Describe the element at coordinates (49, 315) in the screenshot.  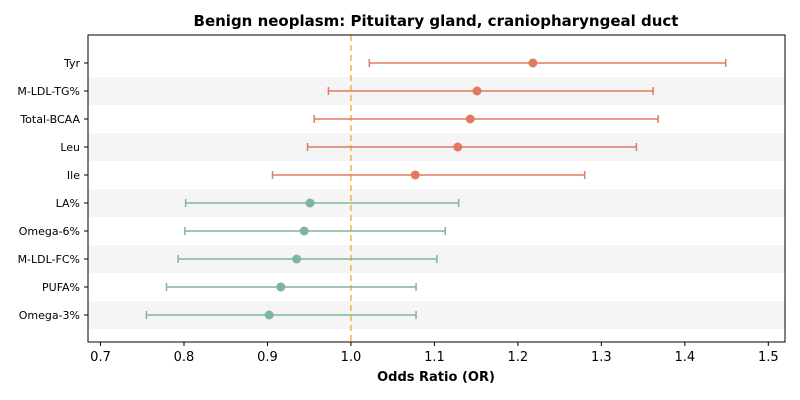
I see `y-tick-label: Omega-3%` at that location.